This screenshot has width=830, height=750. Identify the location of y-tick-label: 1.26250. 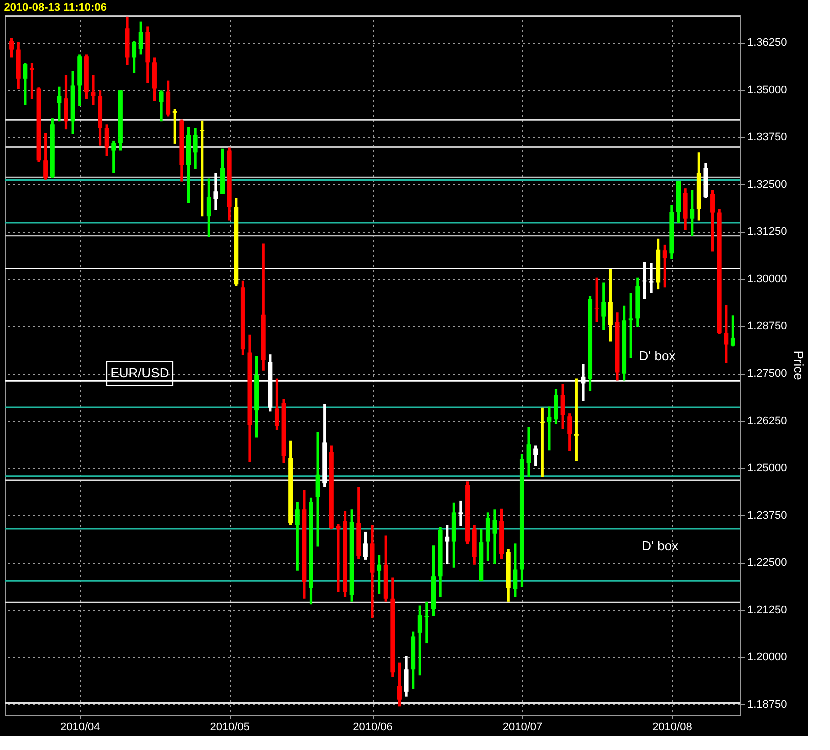
(768, 421).